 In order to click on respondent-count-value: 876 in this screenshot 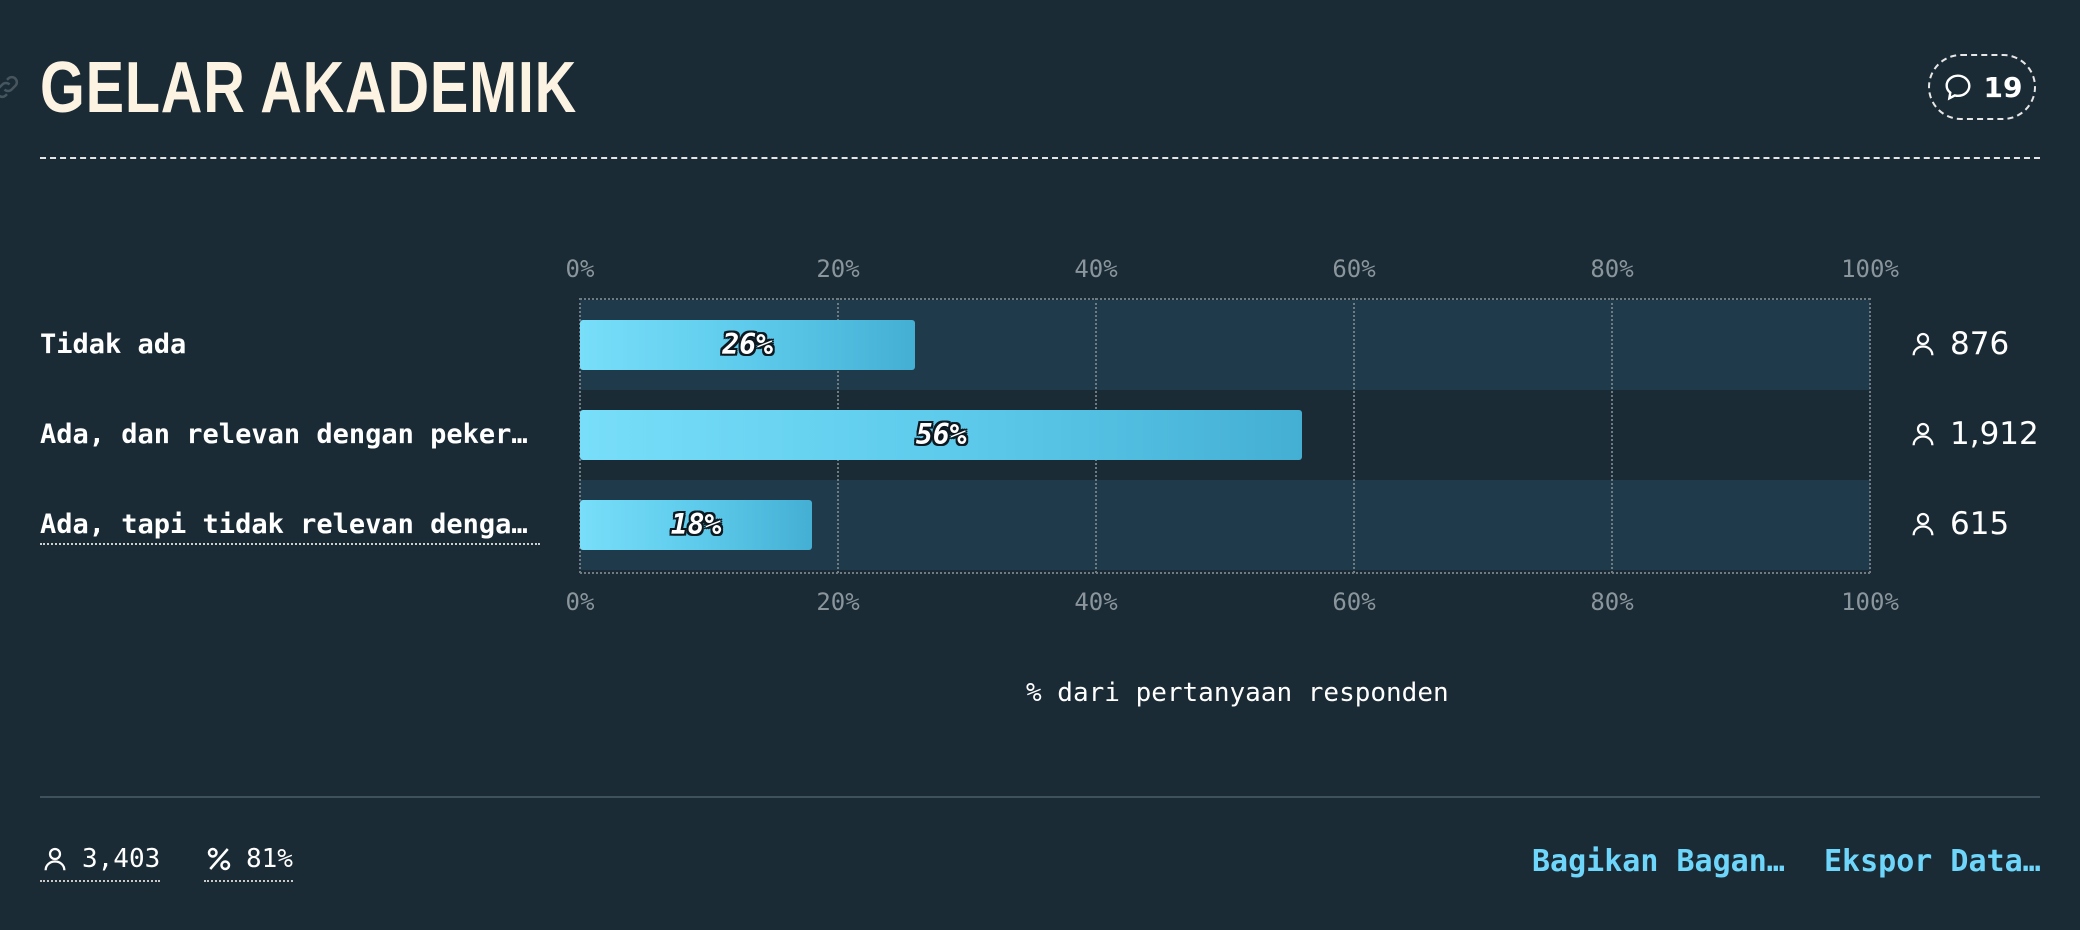, I will do `click(1980, 344)`.